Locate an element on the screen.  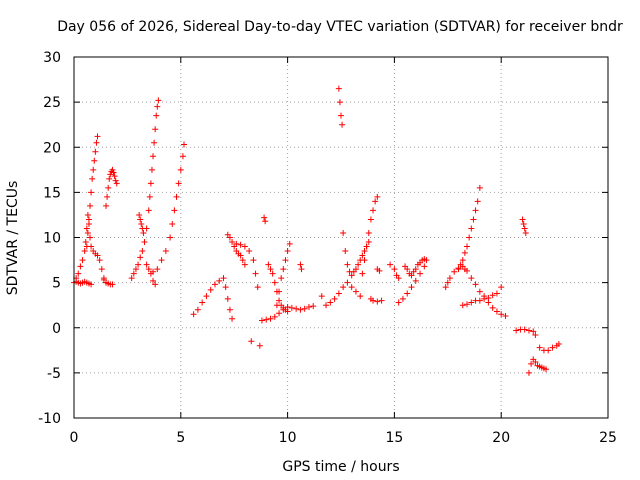
series-s29 is located at coordinates (482, 296).